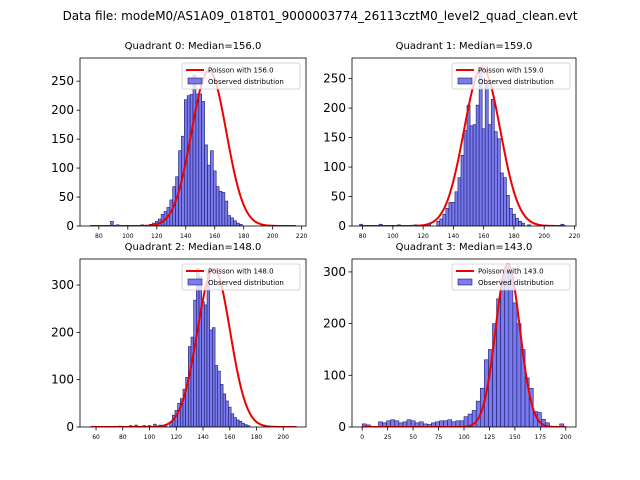 The height and width of the screenshot is (480, 640). I want to click on quadrant-0-legend: Poisson with 156.0 Observed distribution, so click(241, 76).